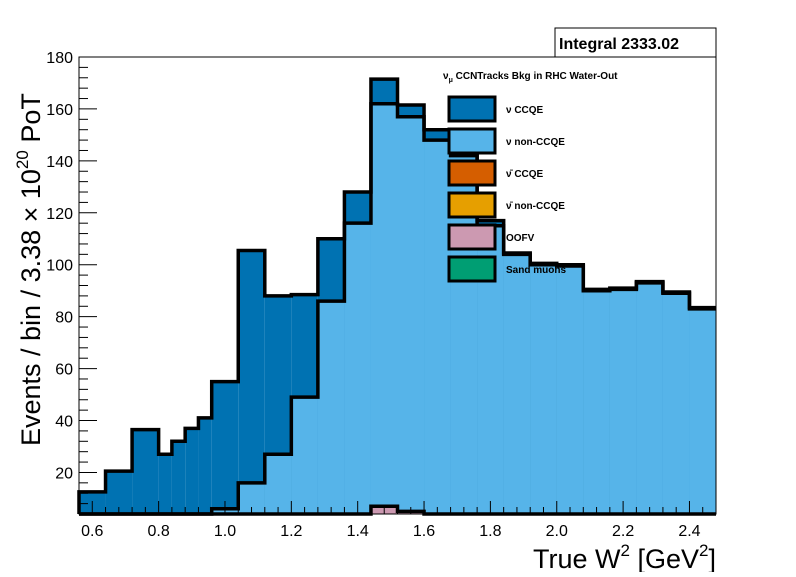 This screenshot has height=577, width=796. I want to click on y-tick-label: 60, so click(64, 370).